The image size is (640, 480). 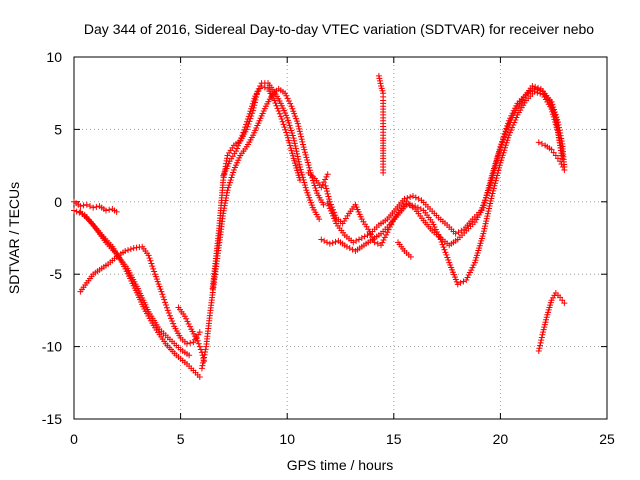 What do you see at coordinates (58, 129) in the screenshot?
I see `y-tick-label: 5` at bounding box center [58, 129].